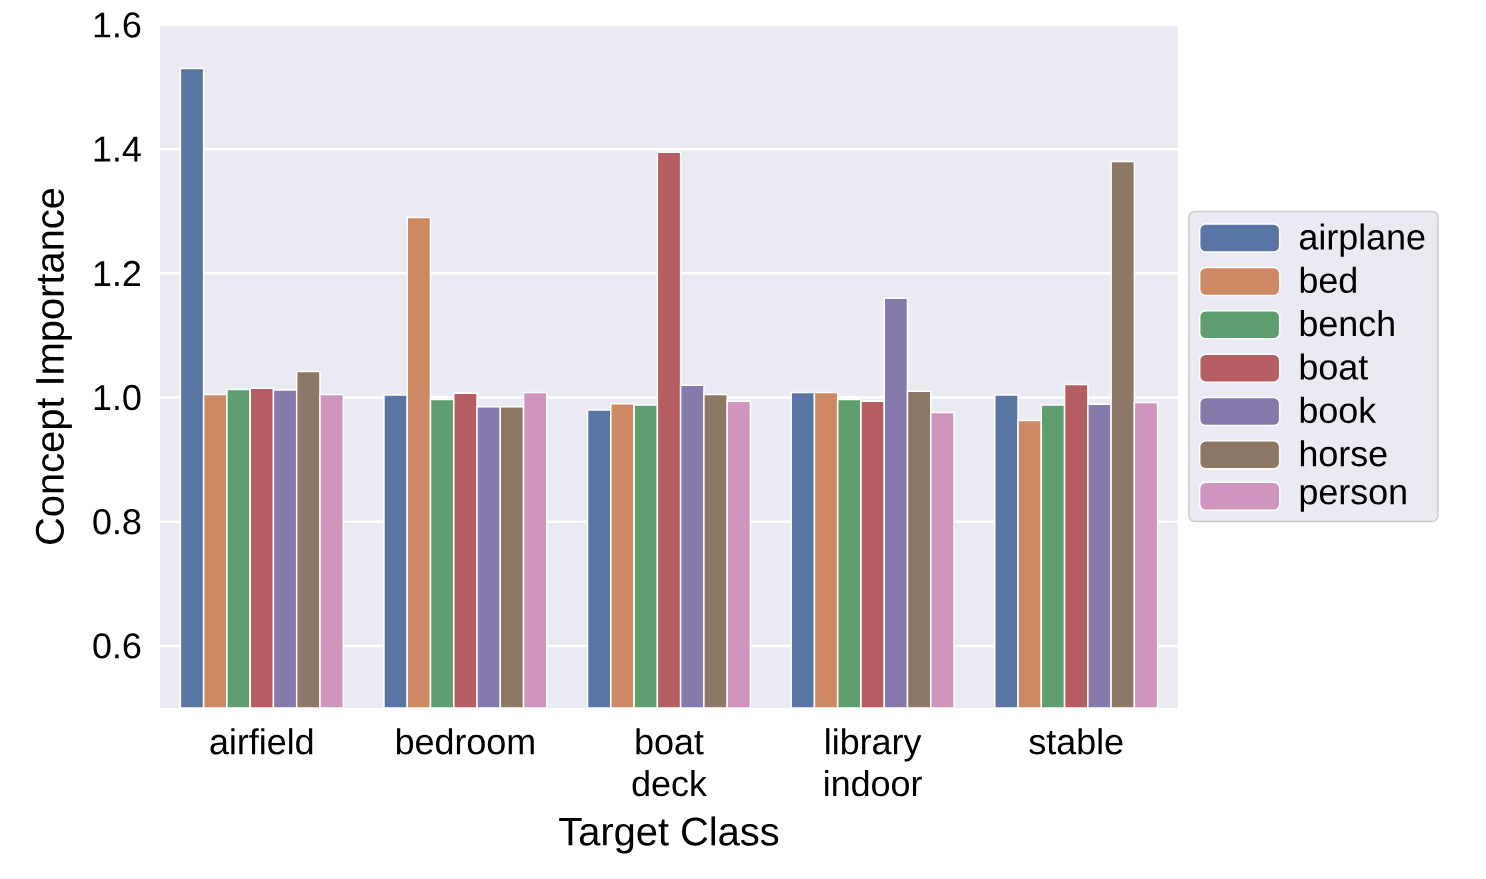 This screenshot has width=1486, height=879. What do you see at coordinates (1362, 240) in the screenshot?
I see `legend-label: airplane` at bounding box center [1362, 240].